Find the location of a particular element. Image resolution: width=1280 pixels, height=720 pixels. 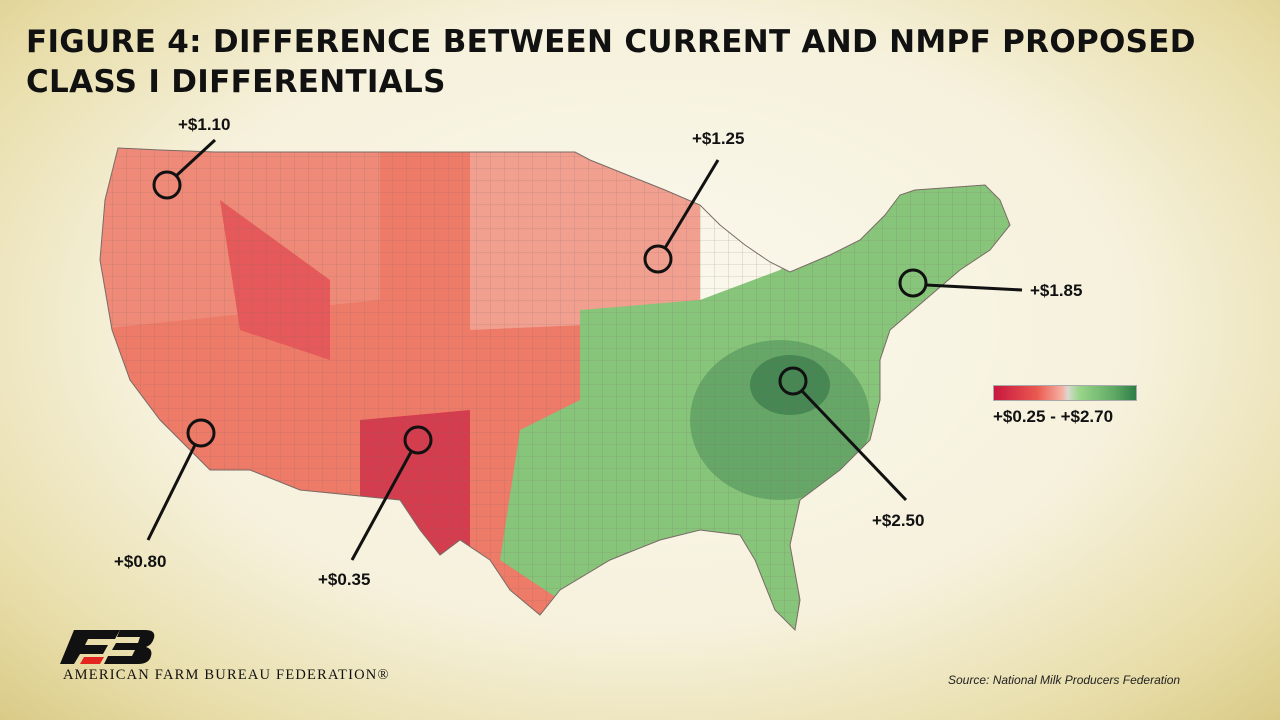

callout-marker-wisconsin is located at coordinates (658, 259).